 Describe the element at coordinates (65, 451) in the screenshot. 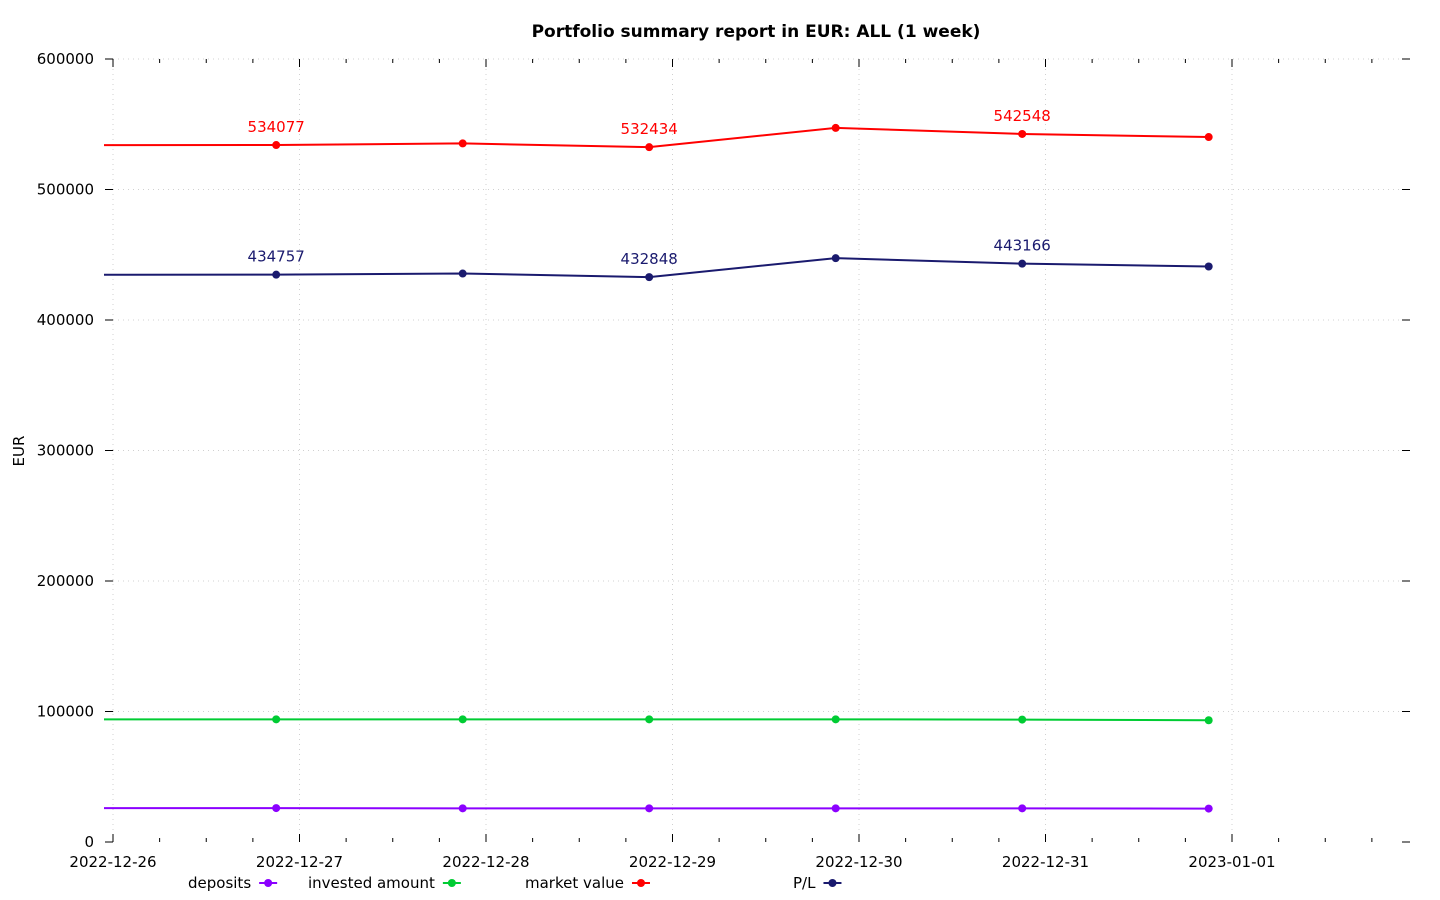

I see `y-tick-label: 300000` at that location.